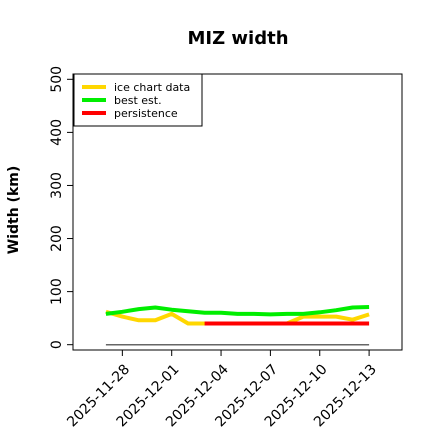  Describe the element at coordinates (237, 311) in the screenshot. I see `series-line-best-est` at that location.